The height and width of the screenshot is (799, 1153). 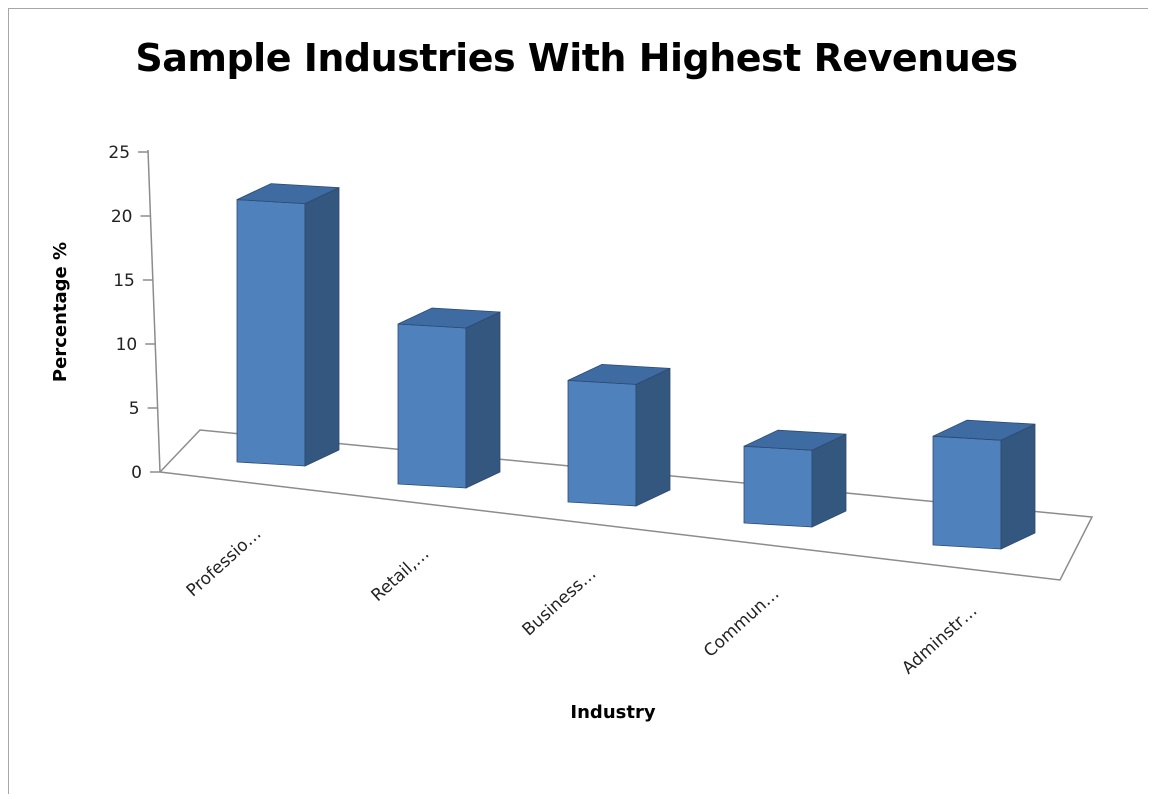 I want to click on value-axis: 0 5 10 15 20 25, so click(x=134, y=313).